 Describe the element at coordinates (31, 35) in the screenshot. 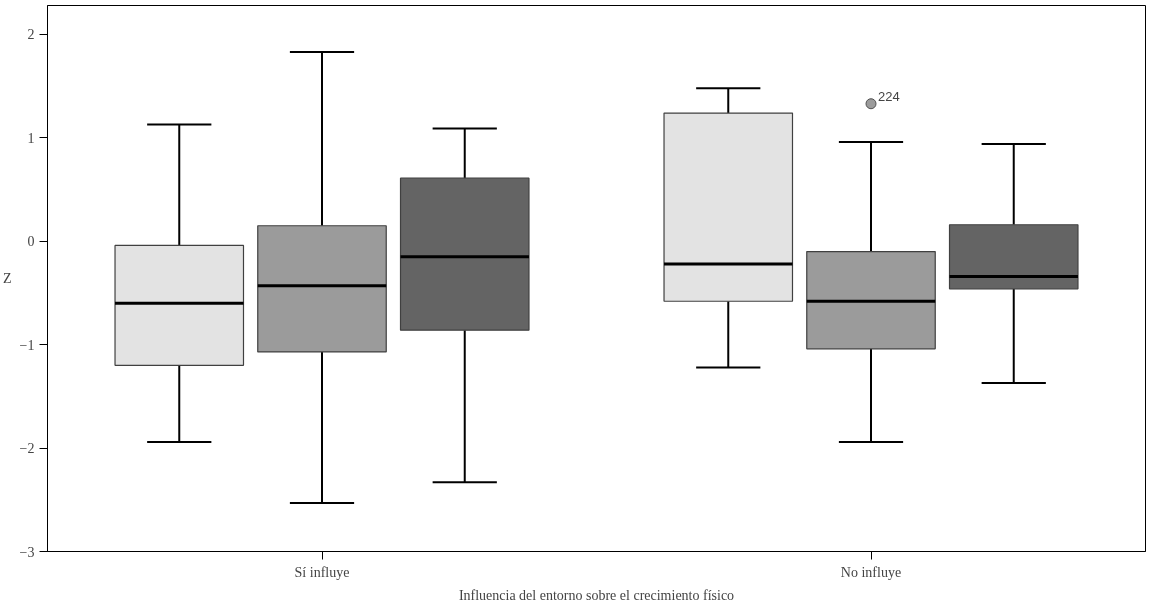

I see `y-tick-label: 2` at that location.